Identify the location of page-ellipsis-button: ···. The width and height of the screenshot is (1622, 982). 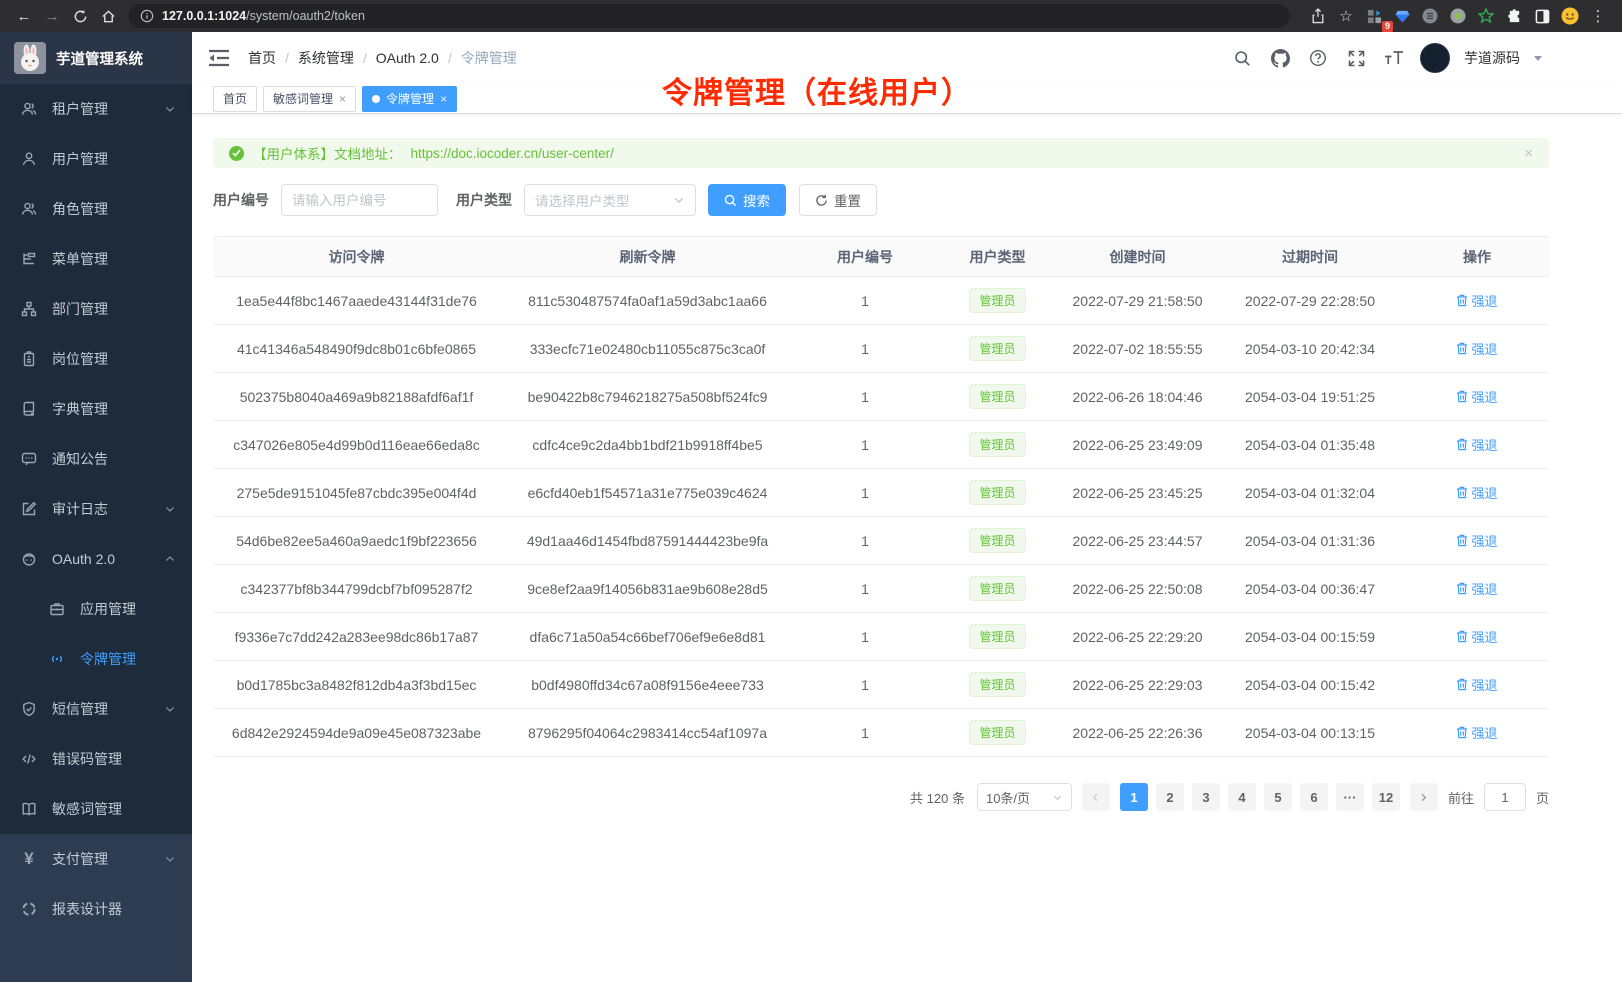
(1349, 797).